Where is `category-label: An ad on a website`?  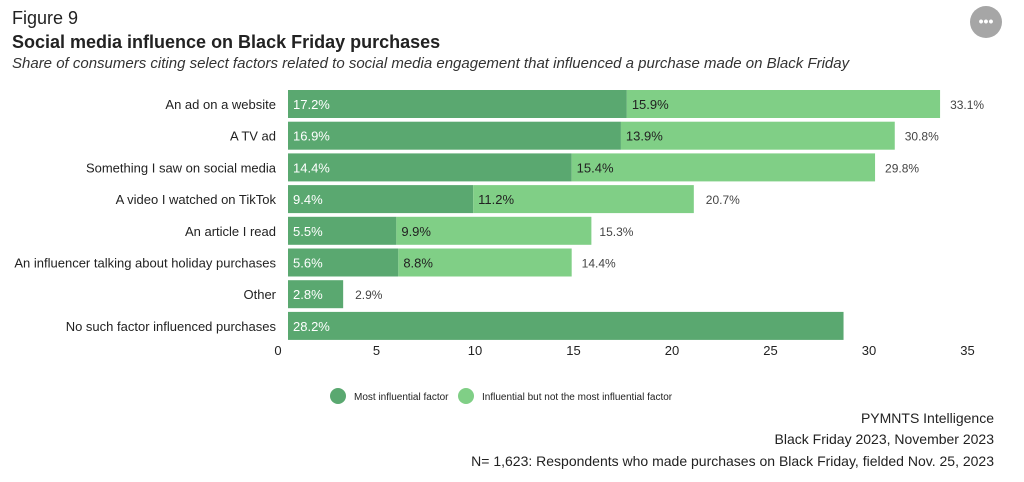 category-label: An ad on a website is located at coordinates (220, 104).